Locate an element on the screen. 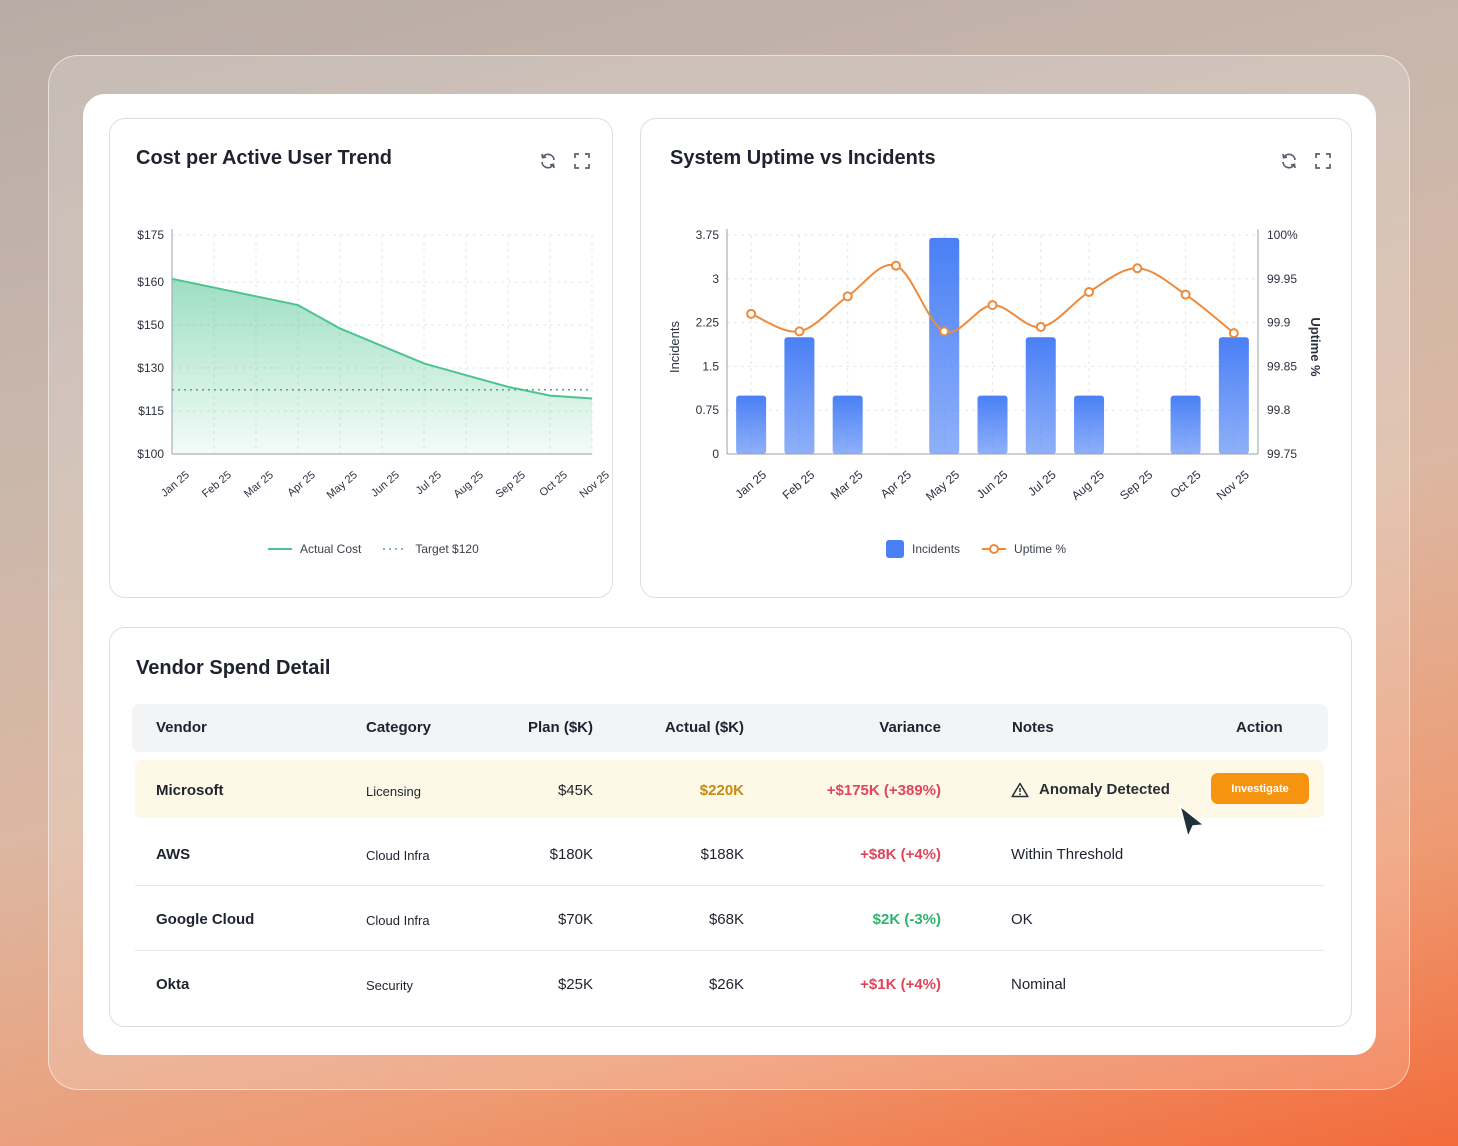  panel-title: Cost per Active User Trend is located at coordinates (264, 158).